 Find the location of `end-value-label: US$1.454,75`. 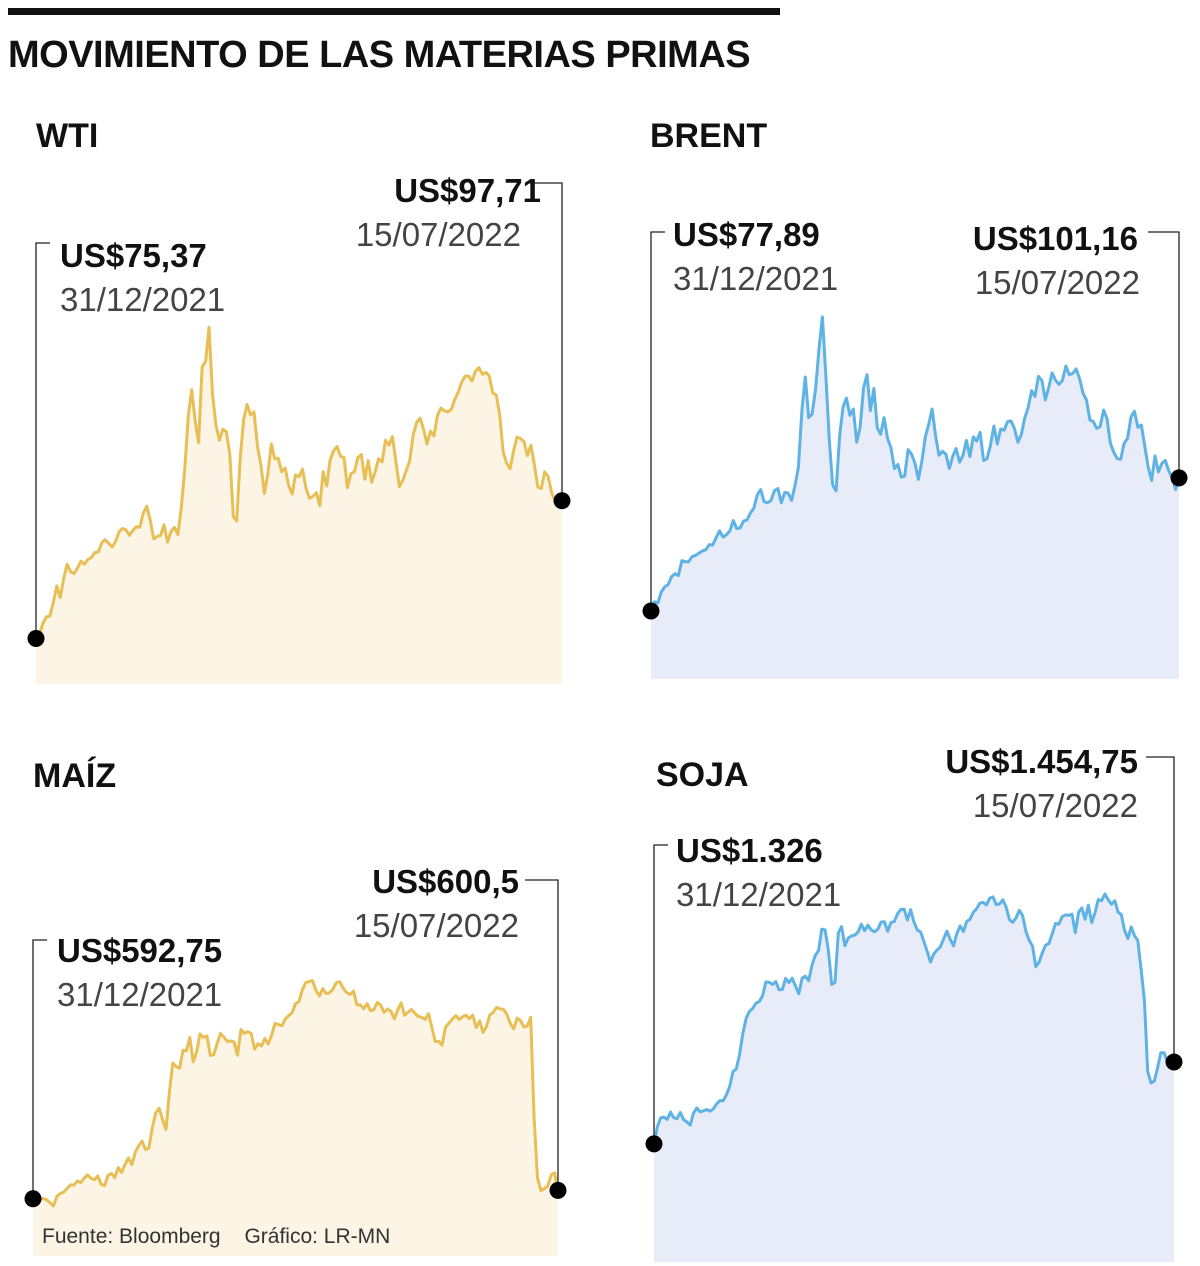

end-value-label: US$1.454,75 is located at coordinates (1041, 761).